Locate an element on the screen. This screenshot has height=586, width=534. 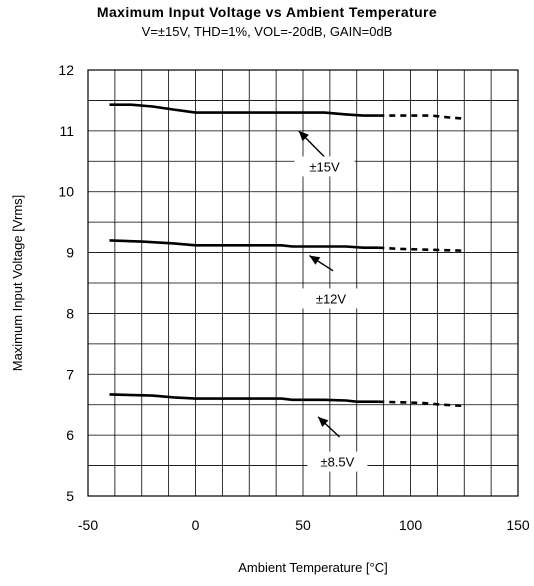
annotation-label: ±8.5V is located at coordinates (337, 462).